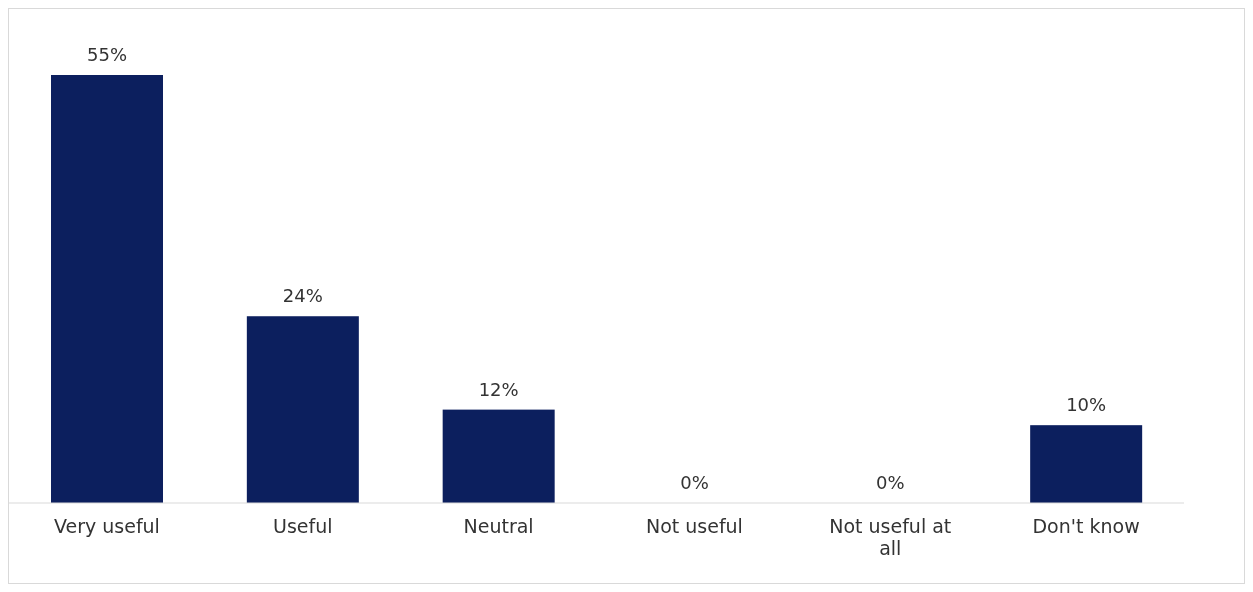 The width and height of the screenshot is (1253, 592). Describe the element at coordinates (1086, 526) in the screenshot. I see `x-tick-label: Don't know` at that location.